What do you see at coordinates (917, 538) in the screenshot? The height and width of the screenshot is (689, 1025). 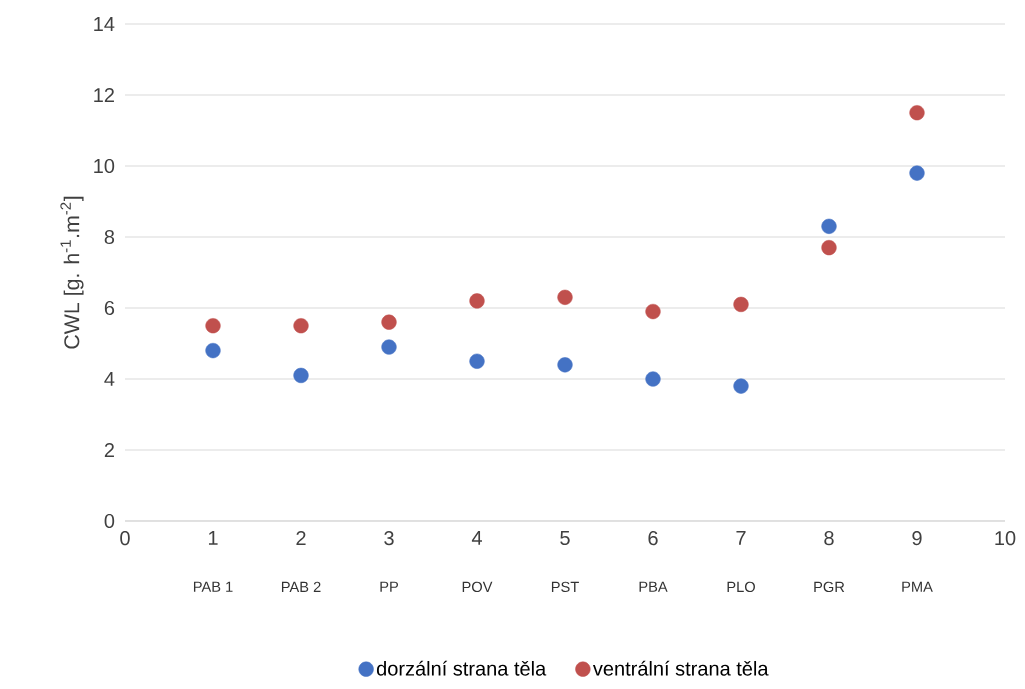 I see `x-tick-label: 9` at bounding box center [917, 538].